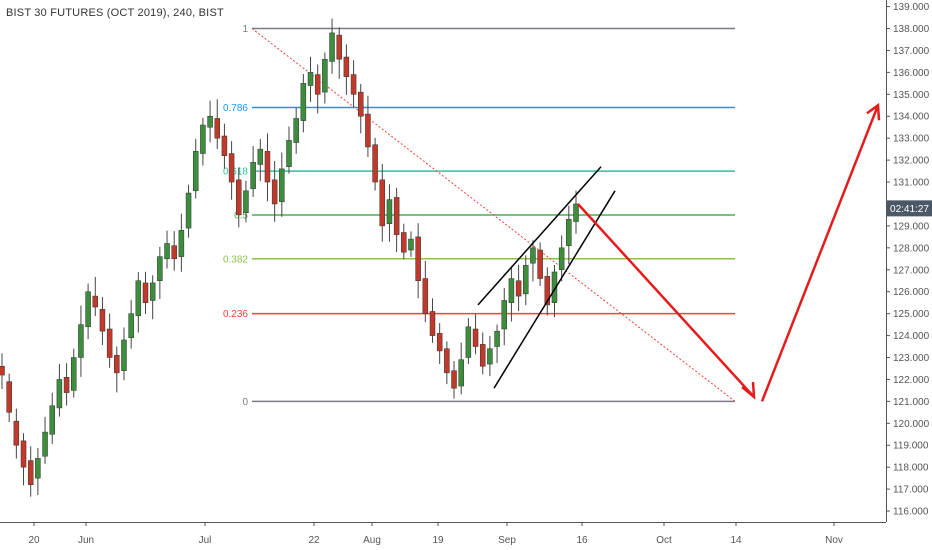 The width and height of the screenshot is (932, 550). Describe the element at coordinates (911, 226) in the screenshot. I see `price-tick-label: 129.000` at that location.